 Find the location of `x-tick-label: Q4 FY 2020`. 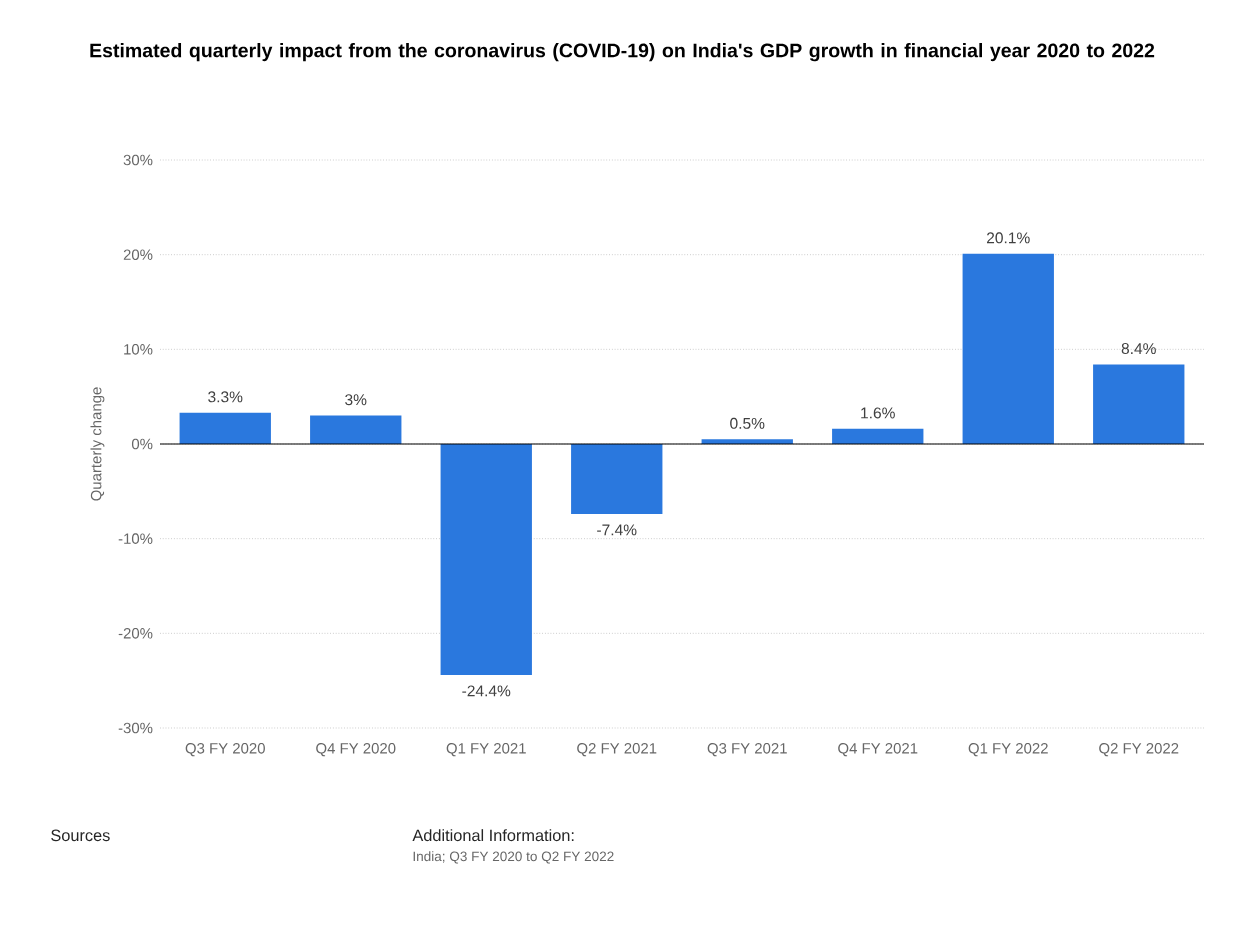

x-tick-label: Q4 FY 2020 is located at coordinates (356, 750).